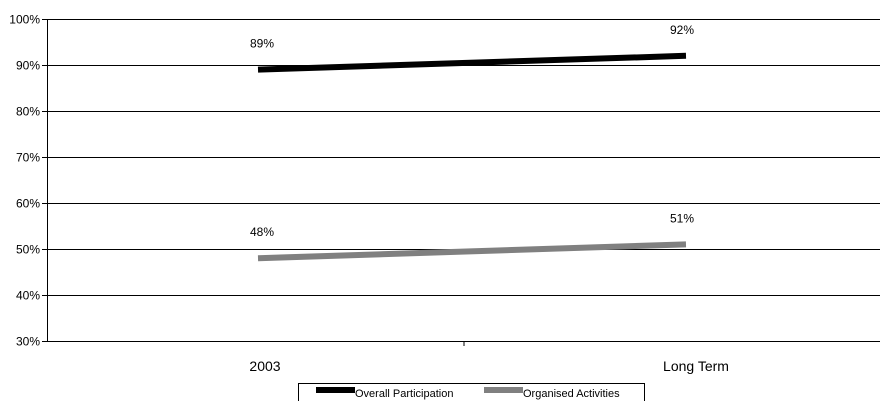 Image resolution: width=880 pixels, height=401 pixels. Describe the element at coordinates (262, 44) in the screenshot. I see `data-label: 89%` at that location.